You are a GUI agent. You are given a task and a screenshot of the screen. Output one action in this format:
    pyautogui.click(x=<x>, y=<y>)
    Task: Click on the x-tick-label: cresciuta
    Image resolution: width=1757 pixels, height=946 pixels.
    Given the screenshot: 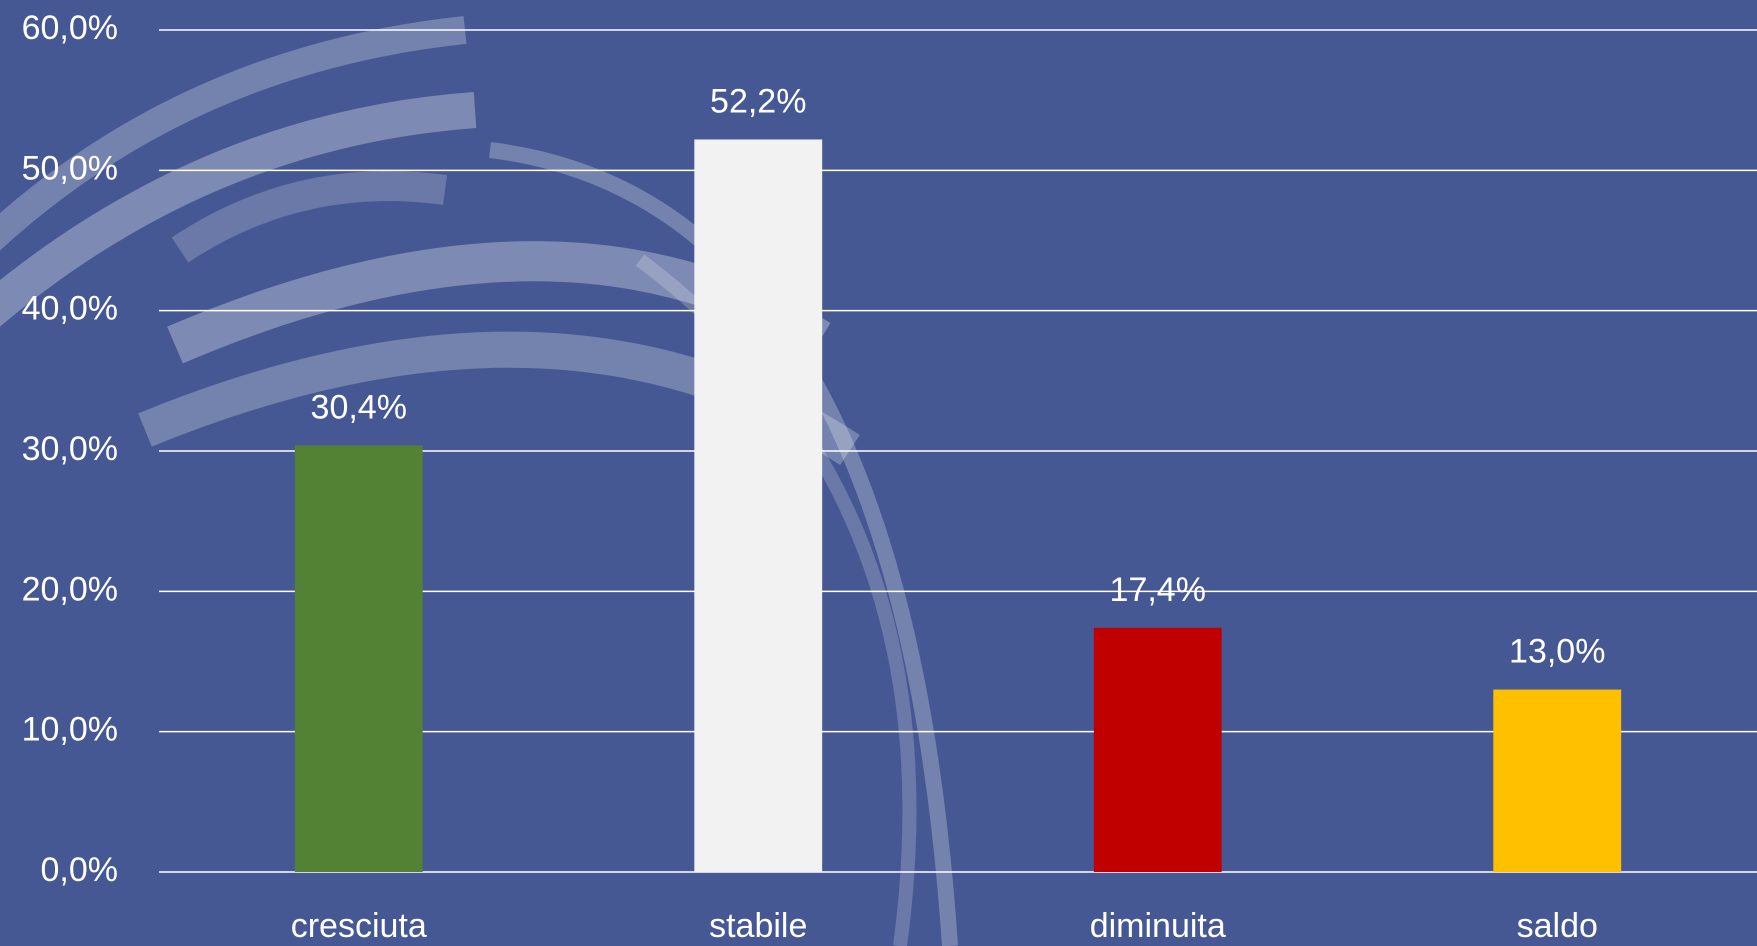 What is the action you would take?
    pyautogui.click(x=359, y=926)
    